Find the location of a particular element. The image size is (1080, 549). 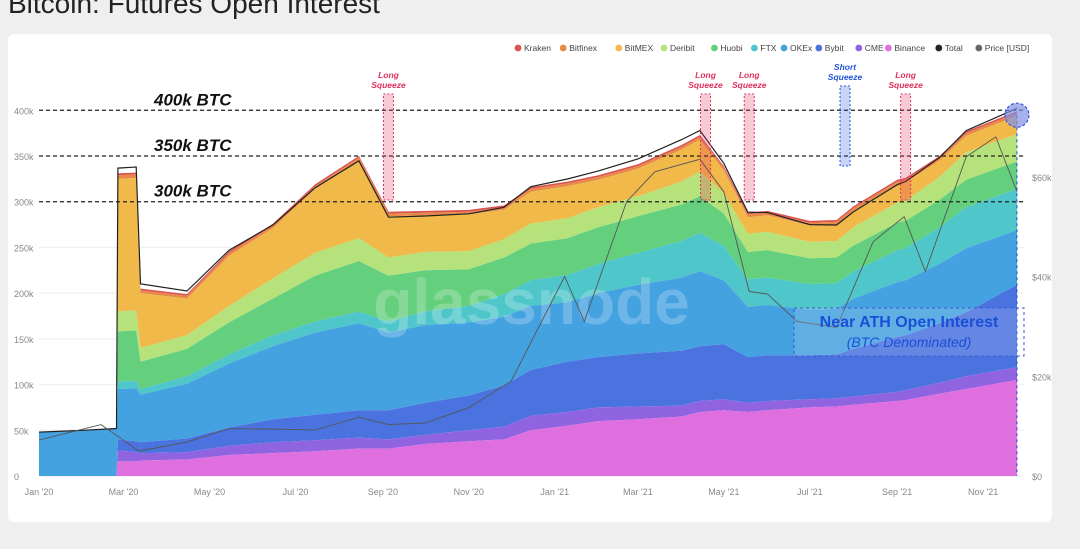

legend-item: Huobi is located at coordinates (727, 48).